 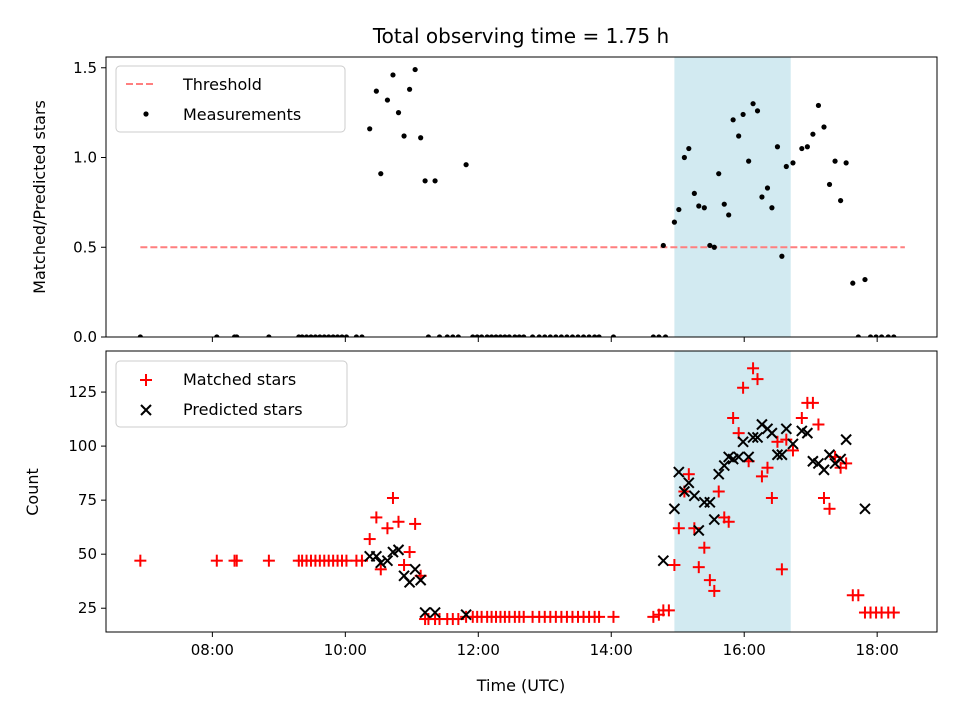 I want to click on x-tick-label: 18:00, so click(x=877, y=650).